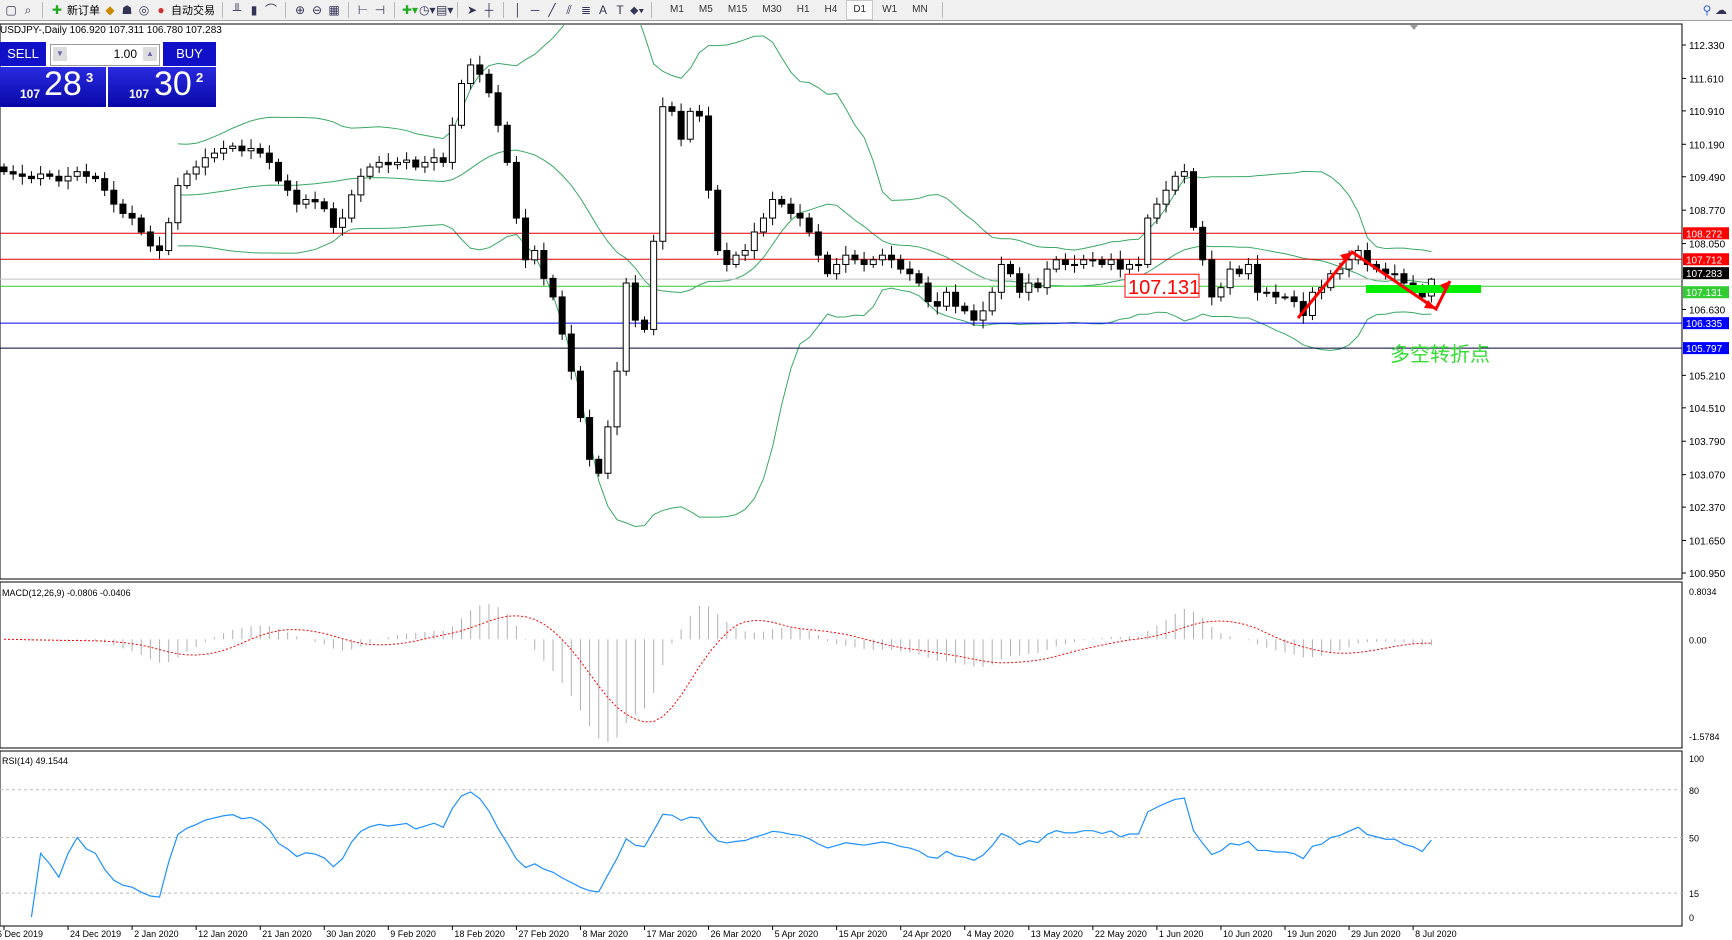  I want to click on price-axis-label: 112.330, so click(1707, 46).